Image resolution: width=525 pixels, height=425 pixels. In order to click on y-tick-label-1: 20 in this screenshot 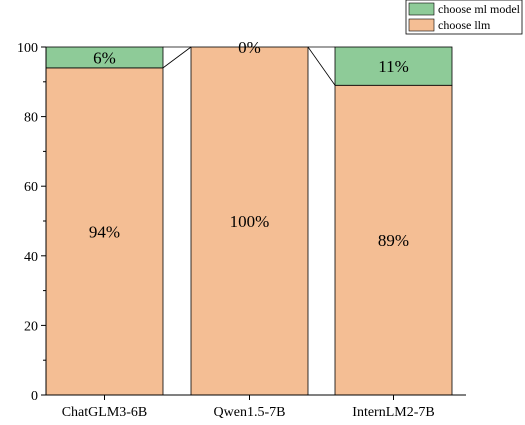, I will do `click(31, 326)`.